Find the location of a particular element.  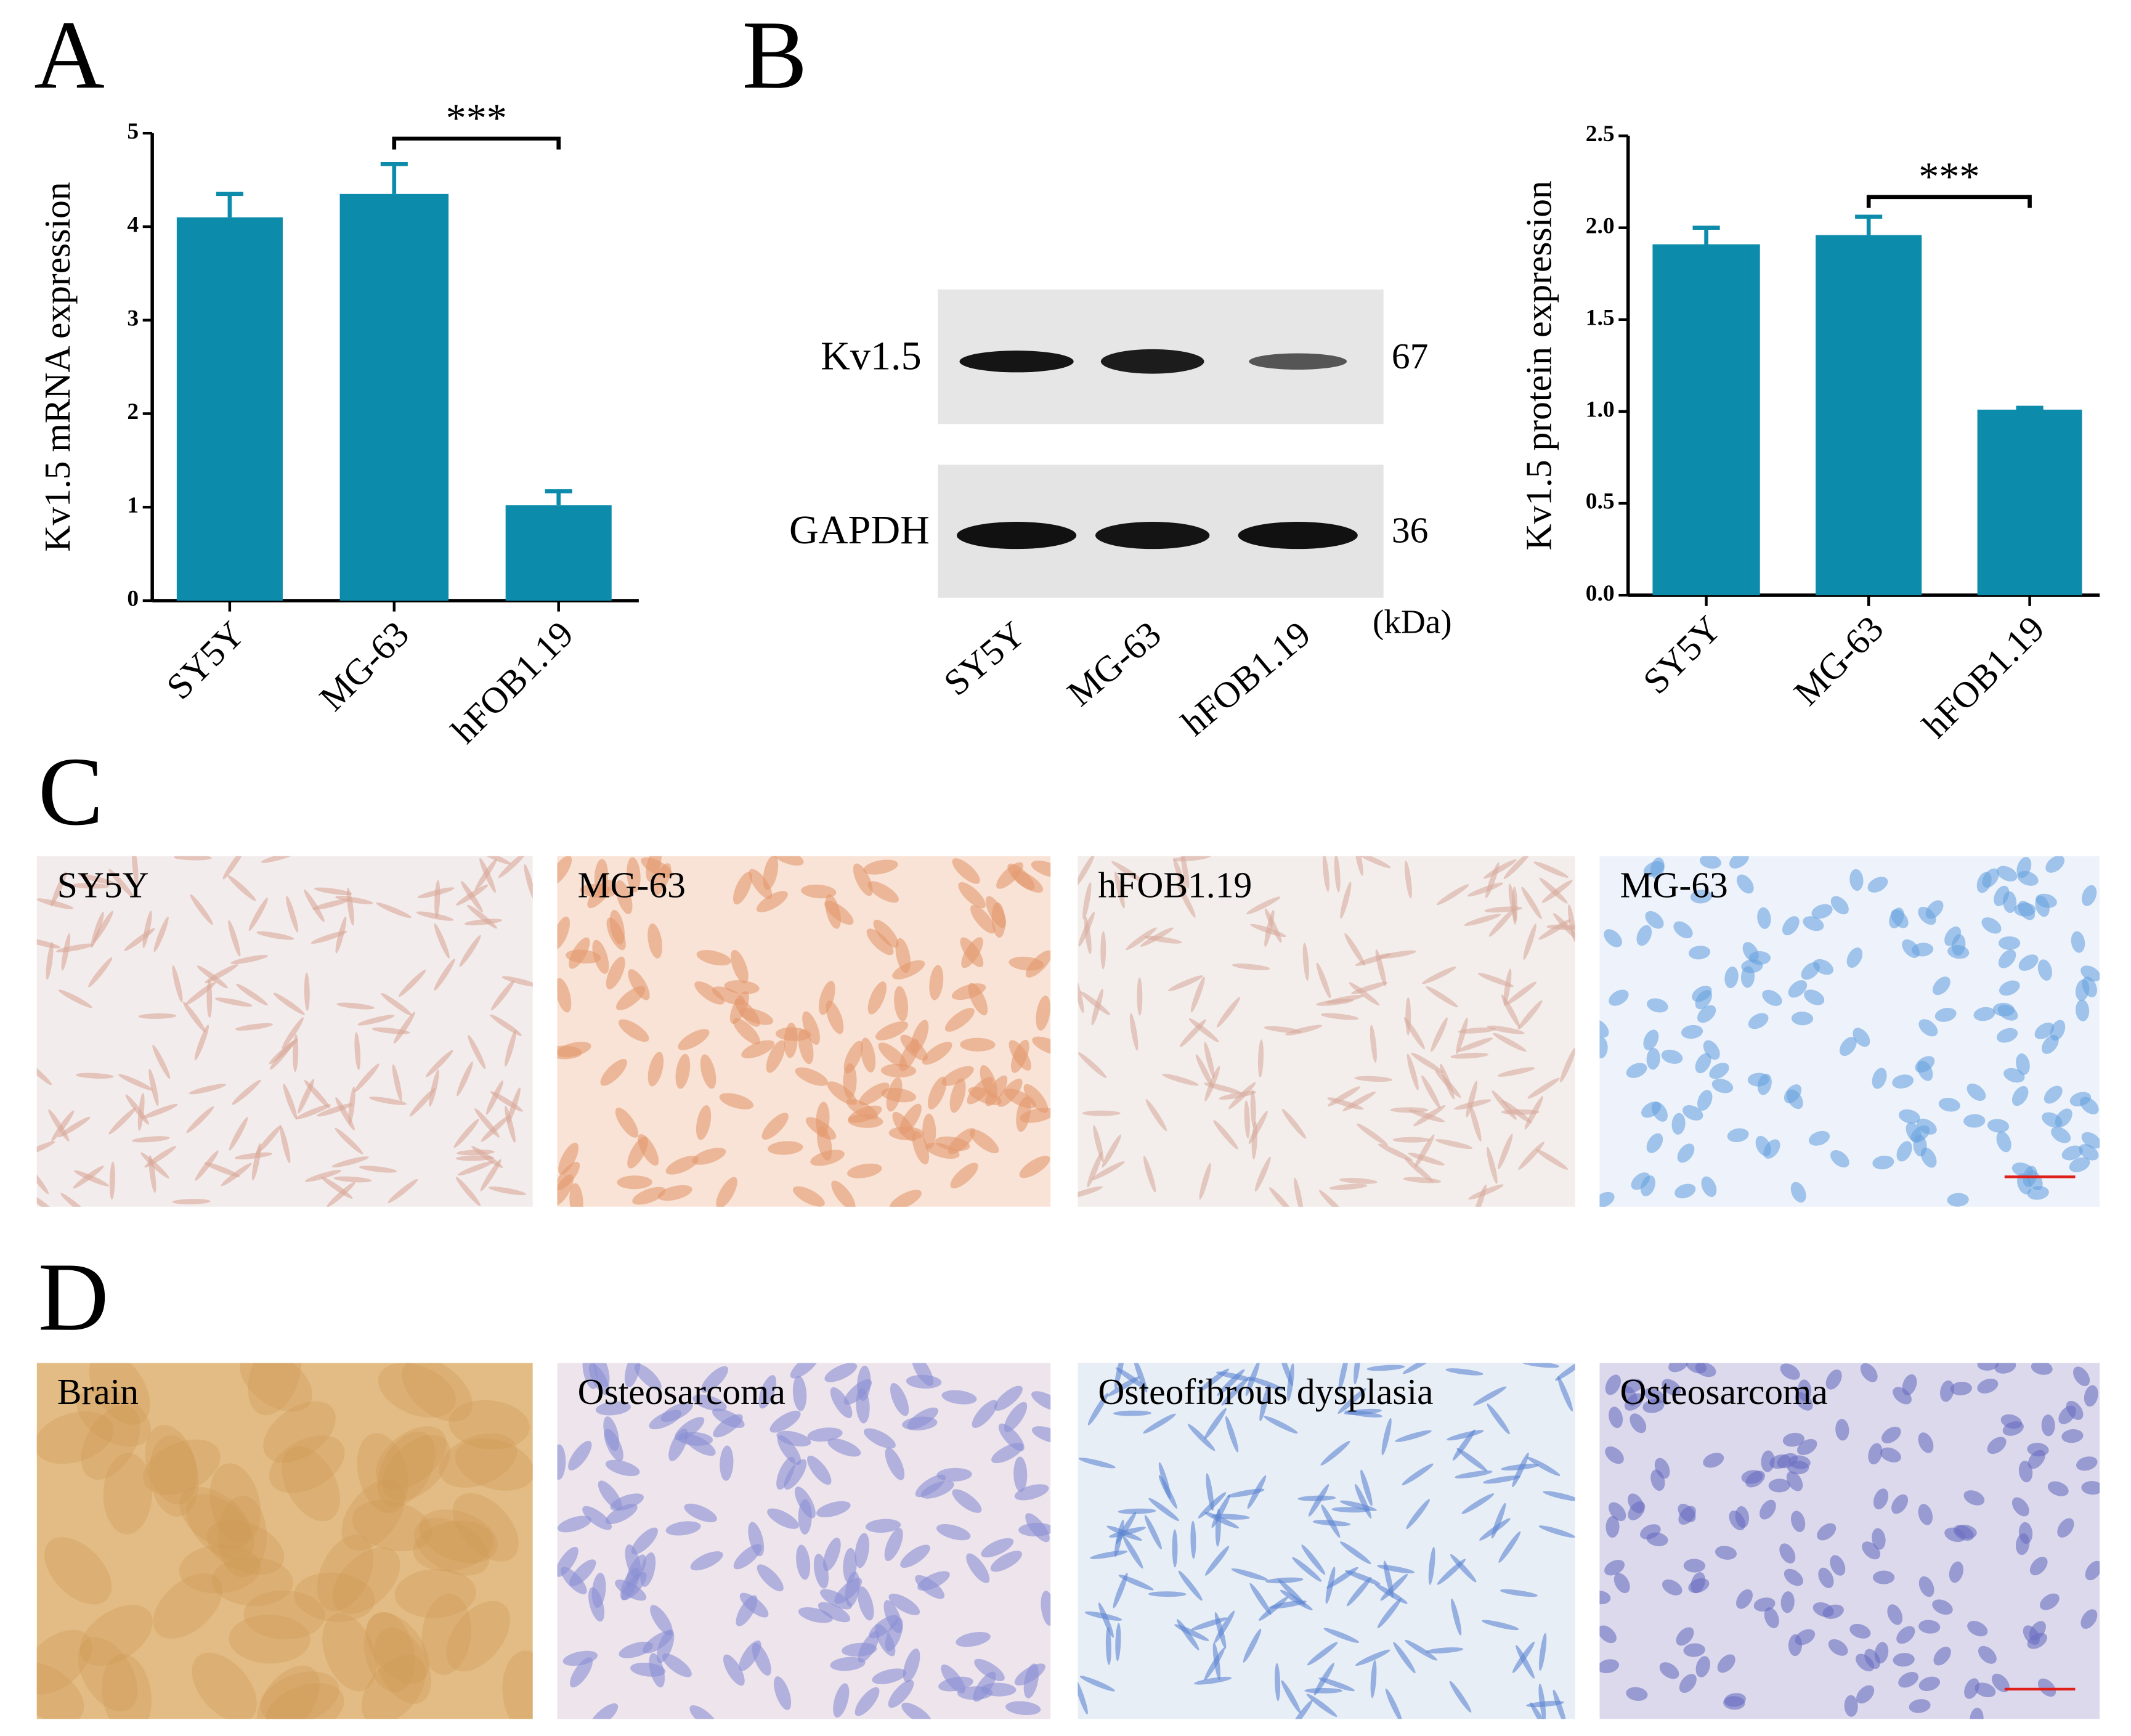

y-tick-label: 4 is located at coordinates (133, 226).